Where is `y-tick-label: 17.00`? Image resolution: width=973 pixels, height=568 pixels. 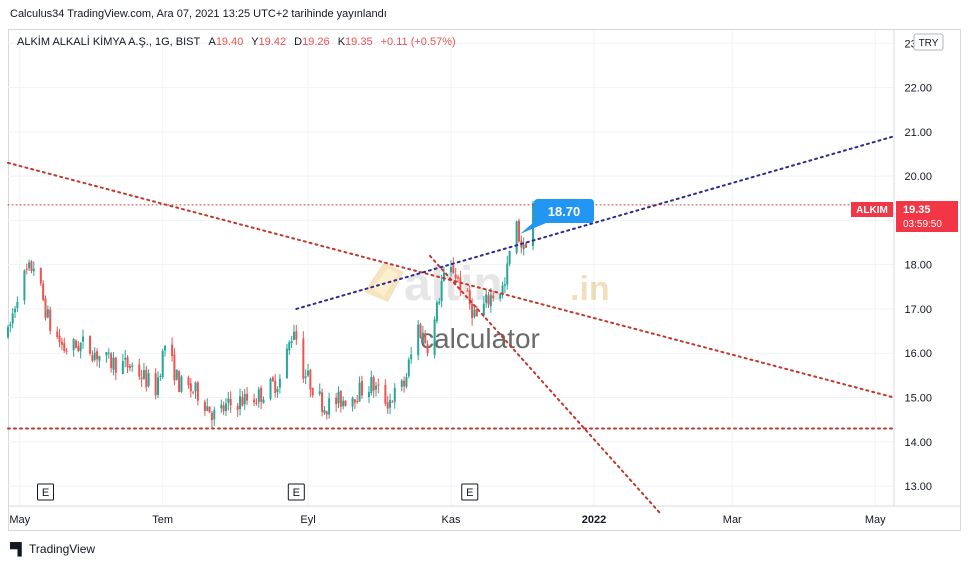 y-tick-label: 17.00 is located at coordinates (918, 310).